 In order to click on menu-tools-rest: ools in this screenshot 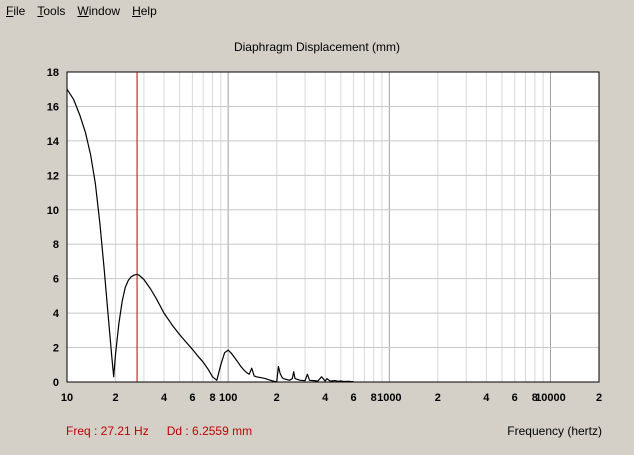, I will do `click(54, 11)`.